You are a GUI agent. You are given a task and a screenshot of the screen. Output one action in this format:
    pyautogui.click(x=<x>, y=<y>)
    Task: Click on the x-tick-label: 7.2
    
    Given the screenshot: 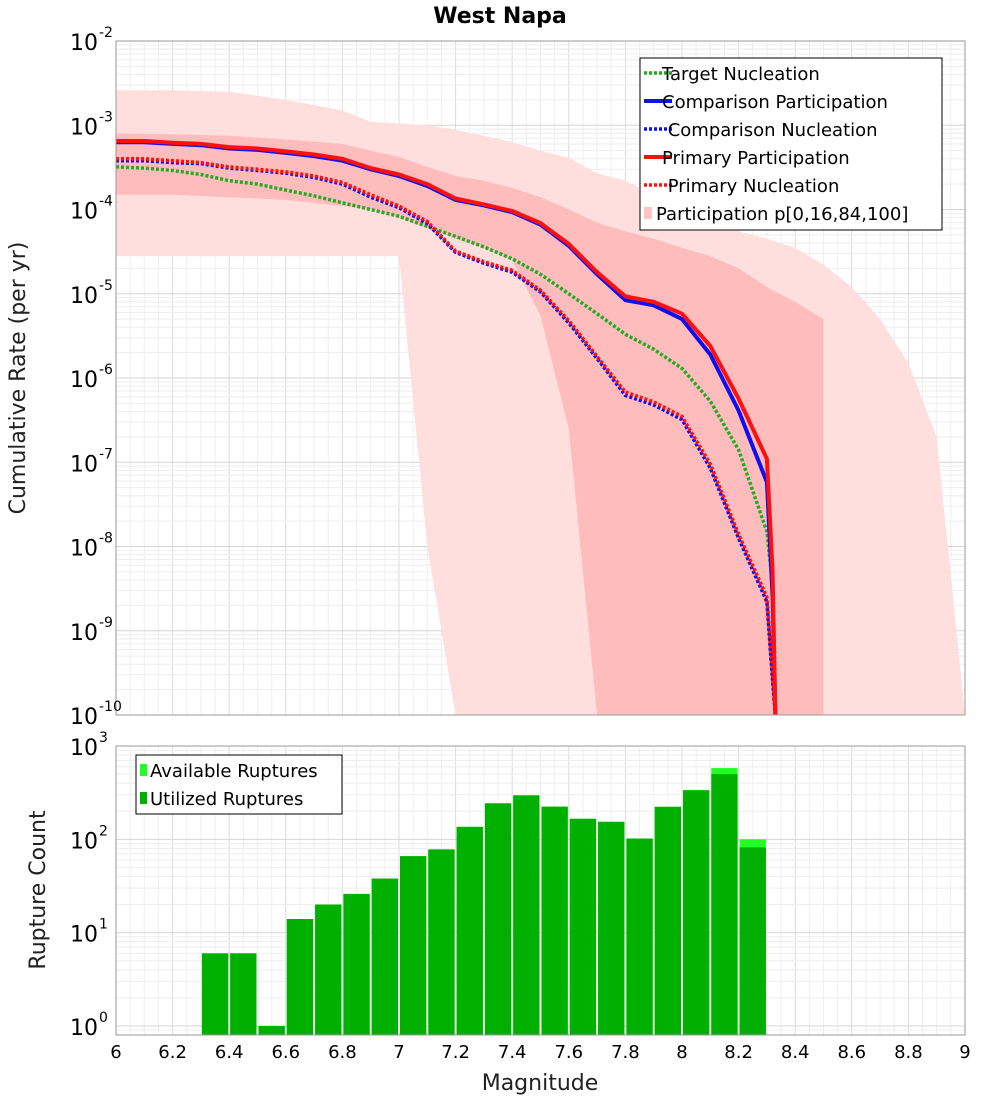 What is the action you would take?
    pyautogui.click(x=455, y=1052)
    